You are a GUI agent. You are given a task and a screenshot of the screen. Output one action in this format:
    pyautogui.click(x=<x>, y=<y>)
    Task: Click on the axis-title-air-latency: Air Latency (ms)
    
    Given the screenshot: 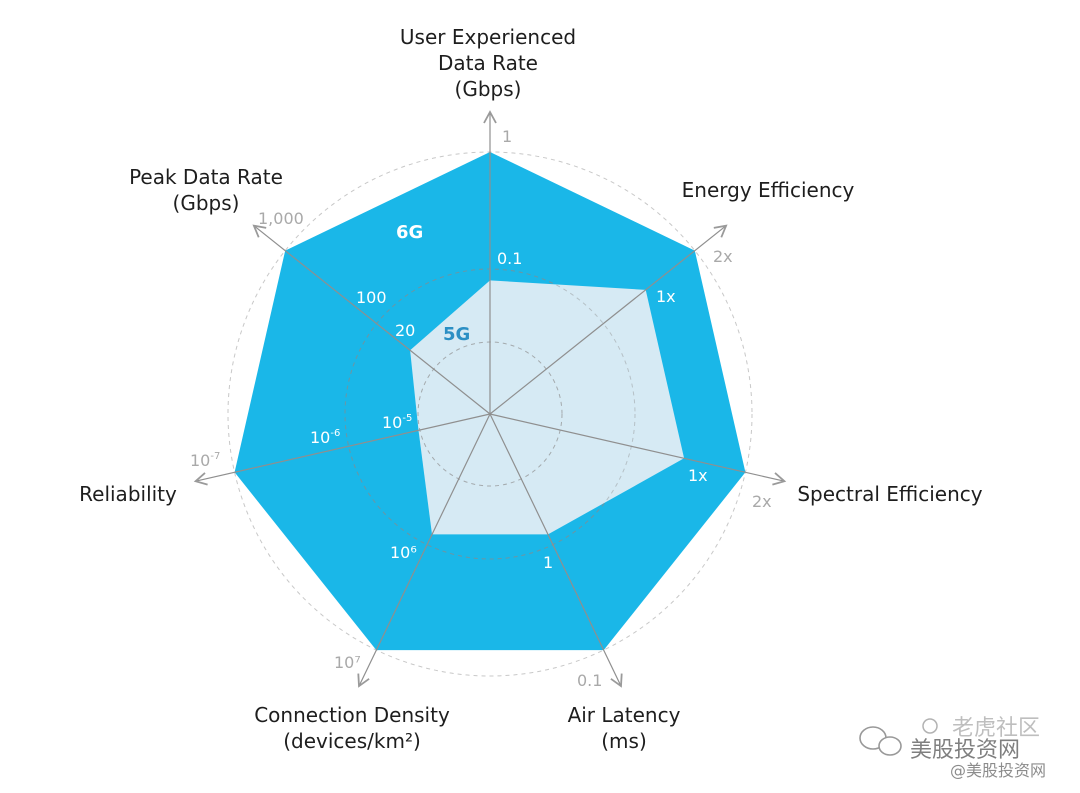 What is the action you would take?
    pyautogui.click(x=624, y=728)
    